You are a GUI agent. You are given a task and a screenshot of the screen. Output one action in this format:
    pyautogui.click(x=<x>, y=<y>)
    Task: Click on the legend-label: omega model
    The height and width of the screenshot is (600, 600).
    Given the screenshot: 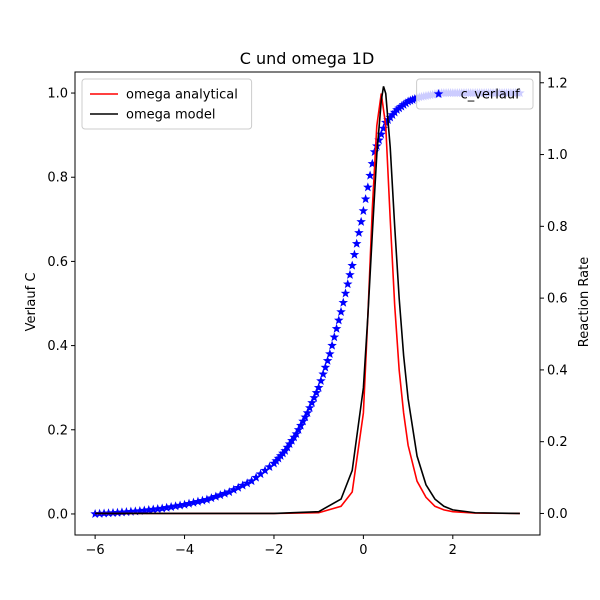 What is the action you would take?
    pyautogui.click(x=170, y=115)
    